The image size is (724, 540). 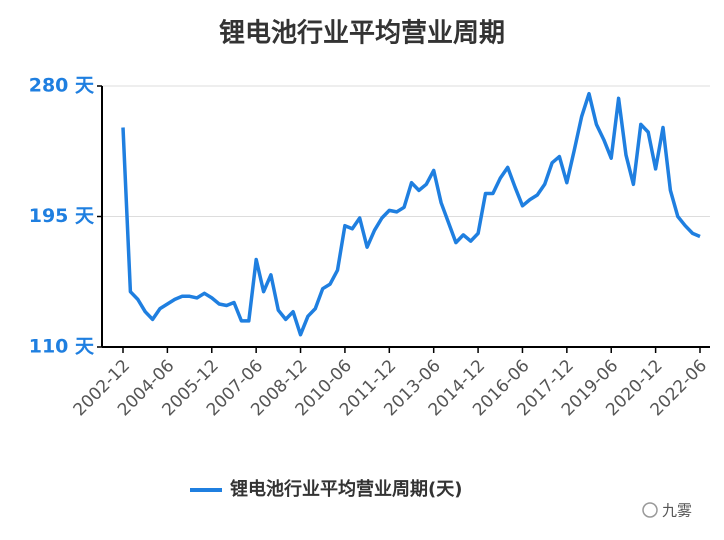 What do you see at coordinates (62, 216) in the screenshot?
I see `y-tick-label: 195 天` at bounding box center [62, 216].